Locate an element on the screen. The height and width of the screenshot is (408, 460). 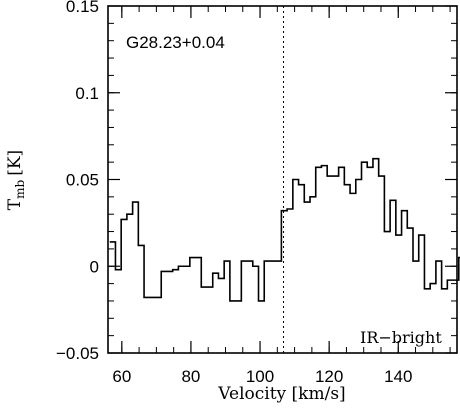
y-tick-label: −0.05 is located at coordinates (77, 353).